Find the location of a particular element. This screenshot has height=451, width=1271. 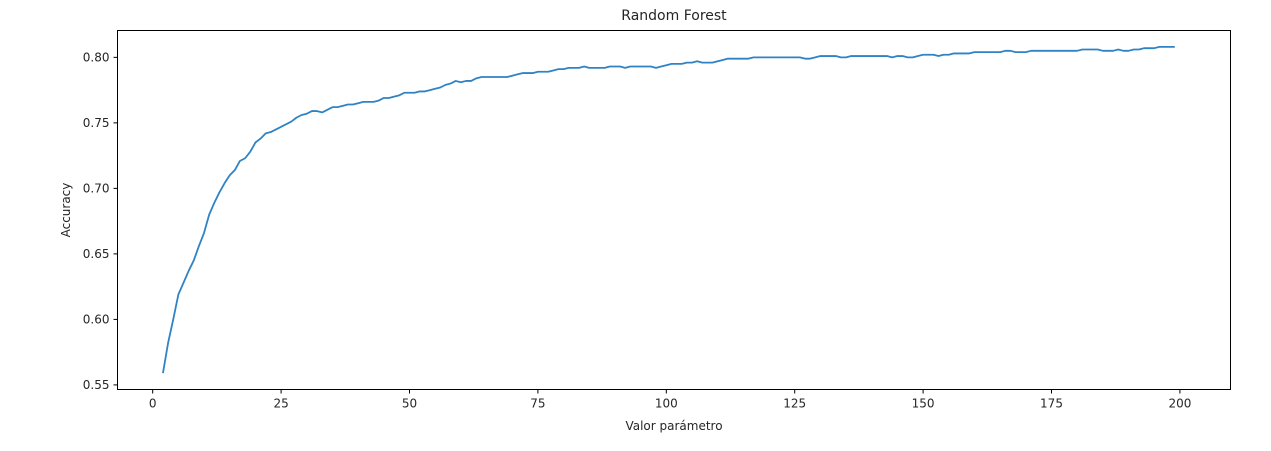

y-tick-label: 0.55 is located at coordinates (96, 385).